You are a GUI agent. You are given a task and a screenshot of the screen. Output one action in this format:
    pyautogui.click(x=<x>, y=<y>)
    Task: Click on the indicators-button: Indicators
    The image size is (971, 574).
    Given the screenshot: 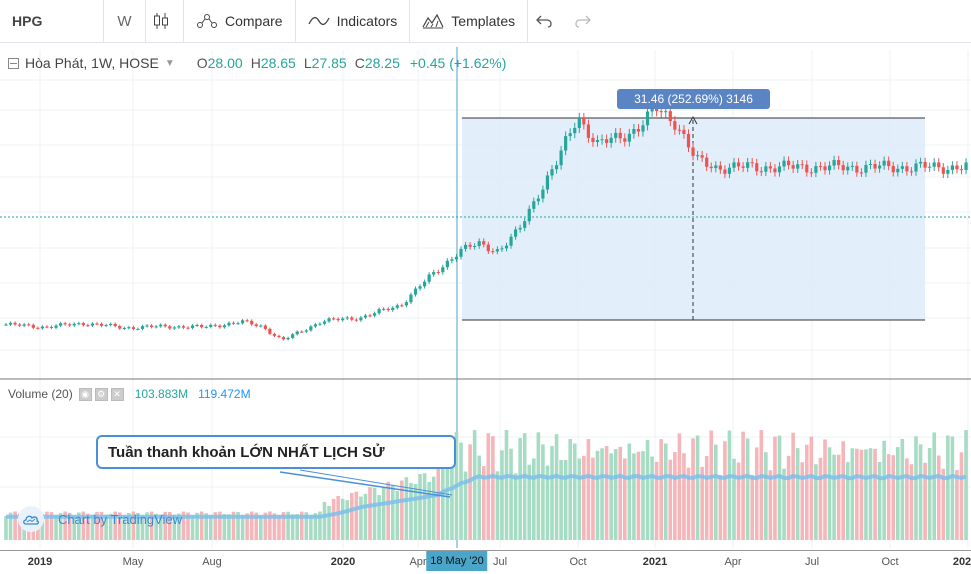 What is the action you would take?
    pyautogui.click(x=353, y=21)
    